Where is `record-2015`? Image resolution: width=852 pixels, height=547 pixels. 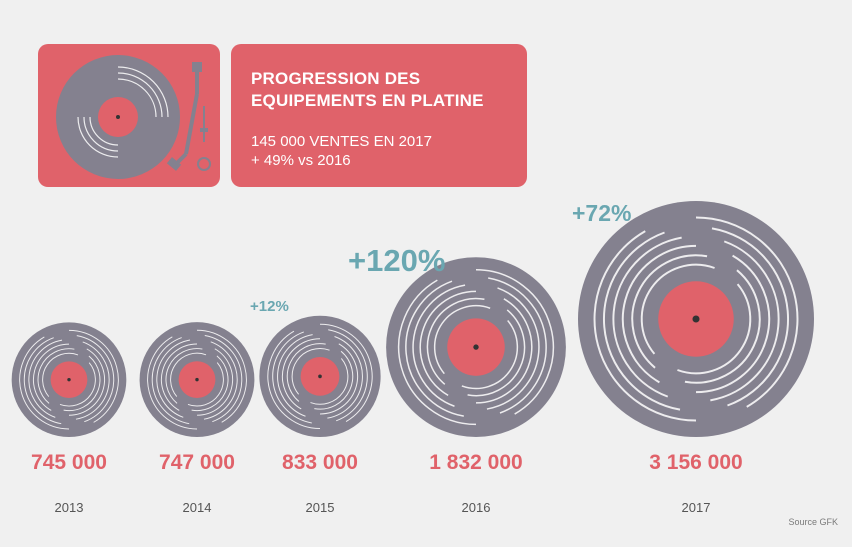
record-2015 is located at coordinates (320, 376).